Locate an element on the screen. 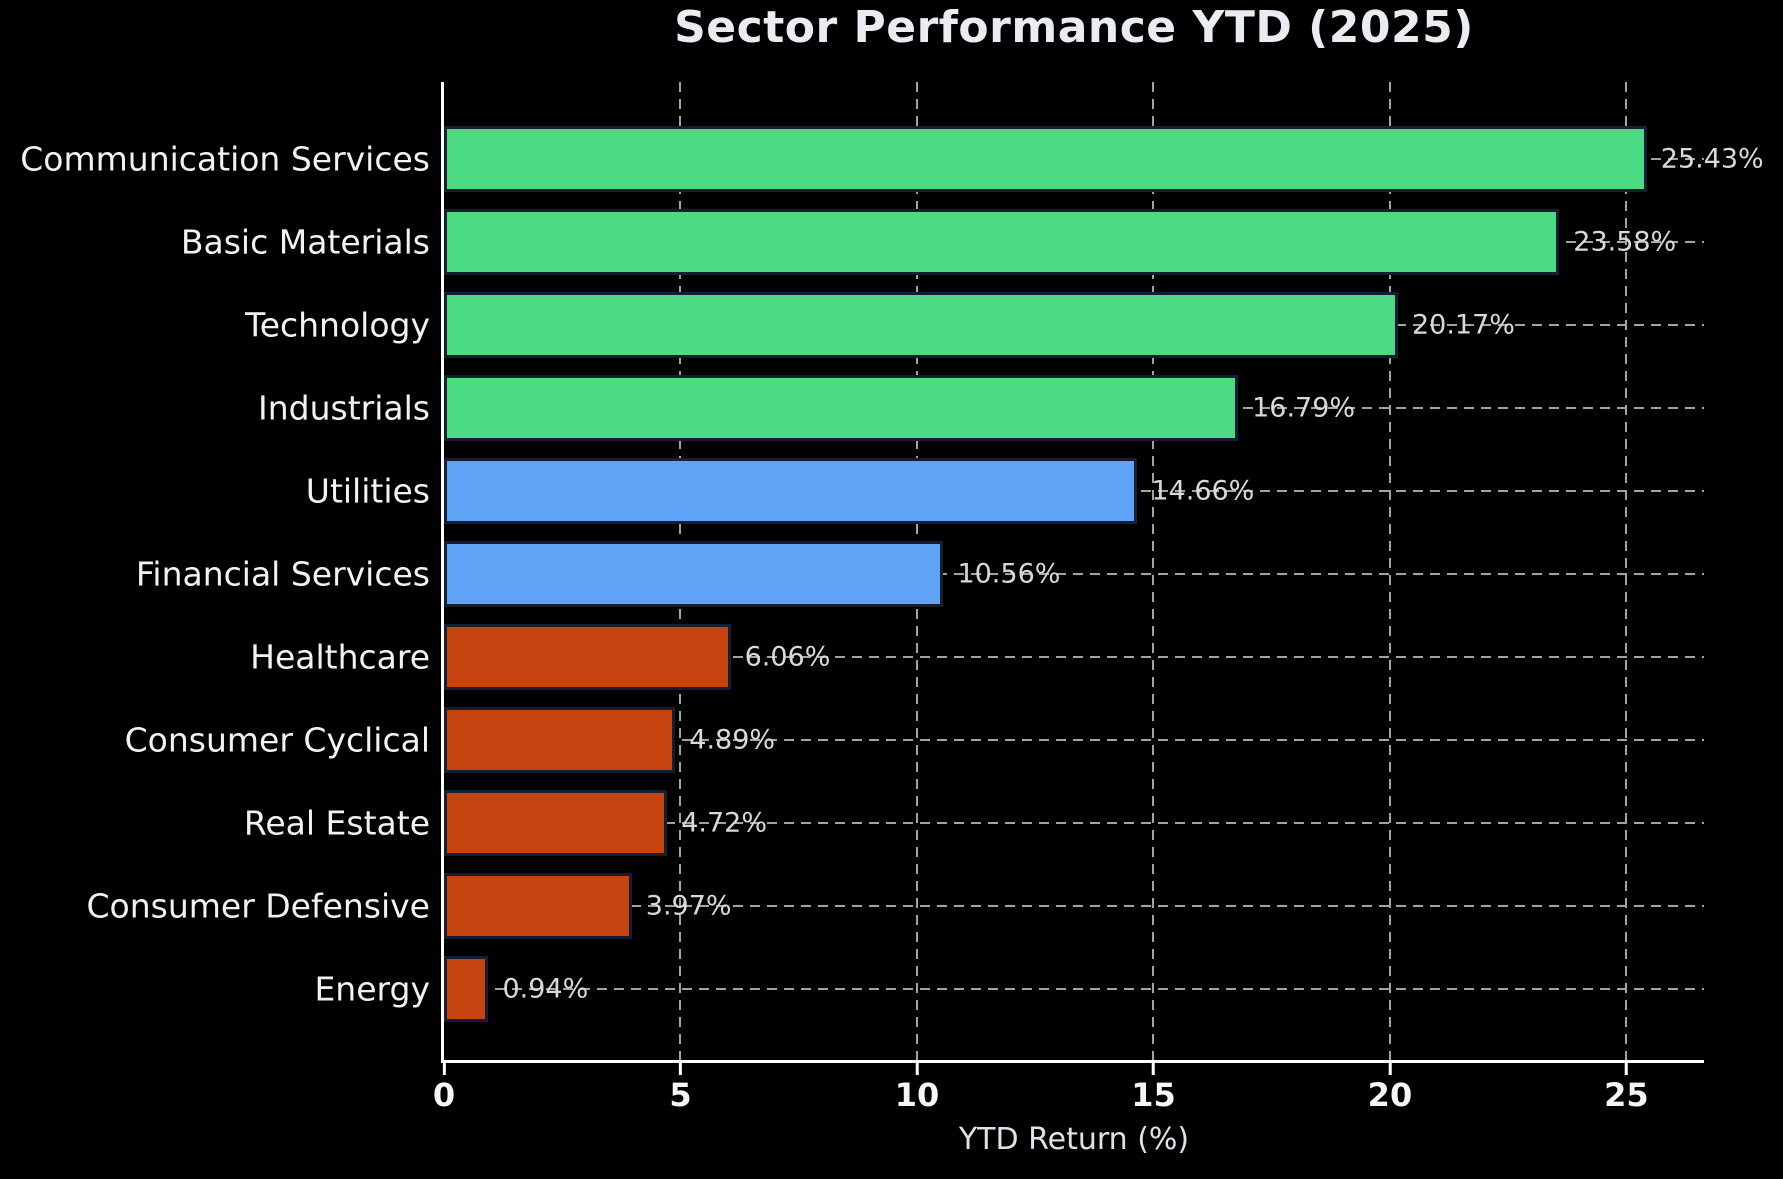 The image size is (1783, 1179). value-label: 25.43% is located at coordinates (1712, 159).